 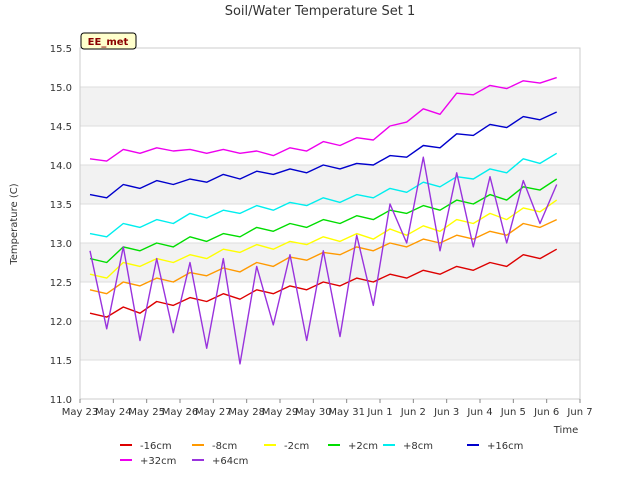 What do you see at coordinates (546, 412) in the screenshot?
I see `x-tick-label: Jun 6` at bounding box center [546, 412].